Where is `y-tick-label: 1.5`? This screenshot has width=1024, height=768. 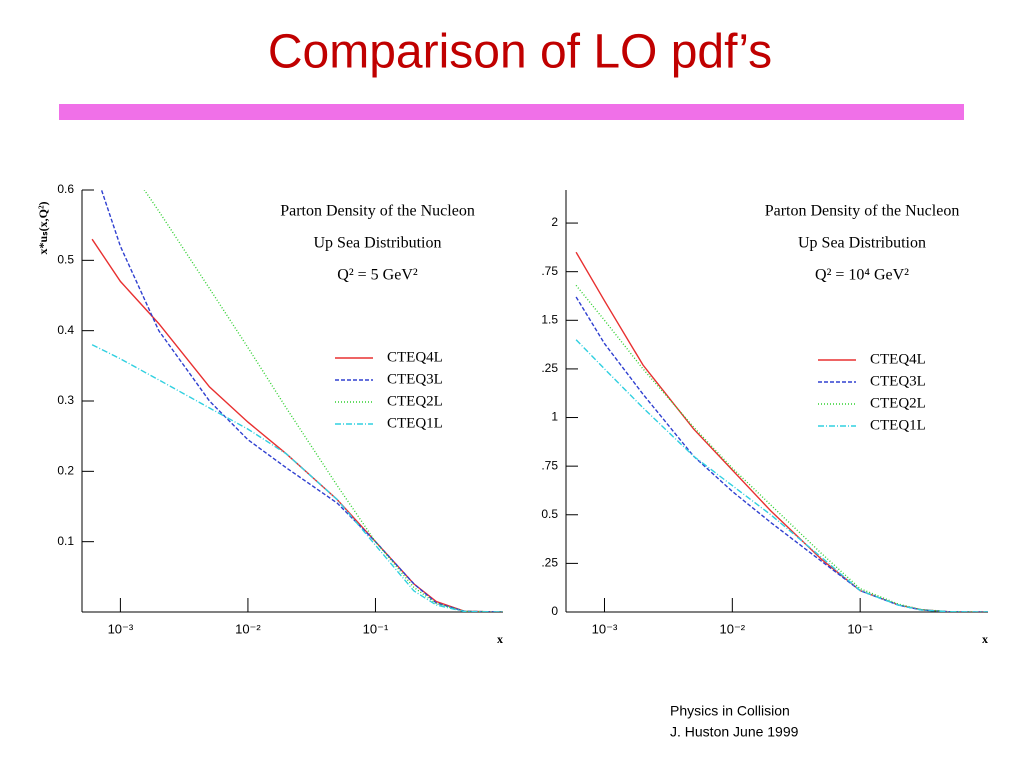 y-tick-label: 1.5 is located at coordinates (549, 319).